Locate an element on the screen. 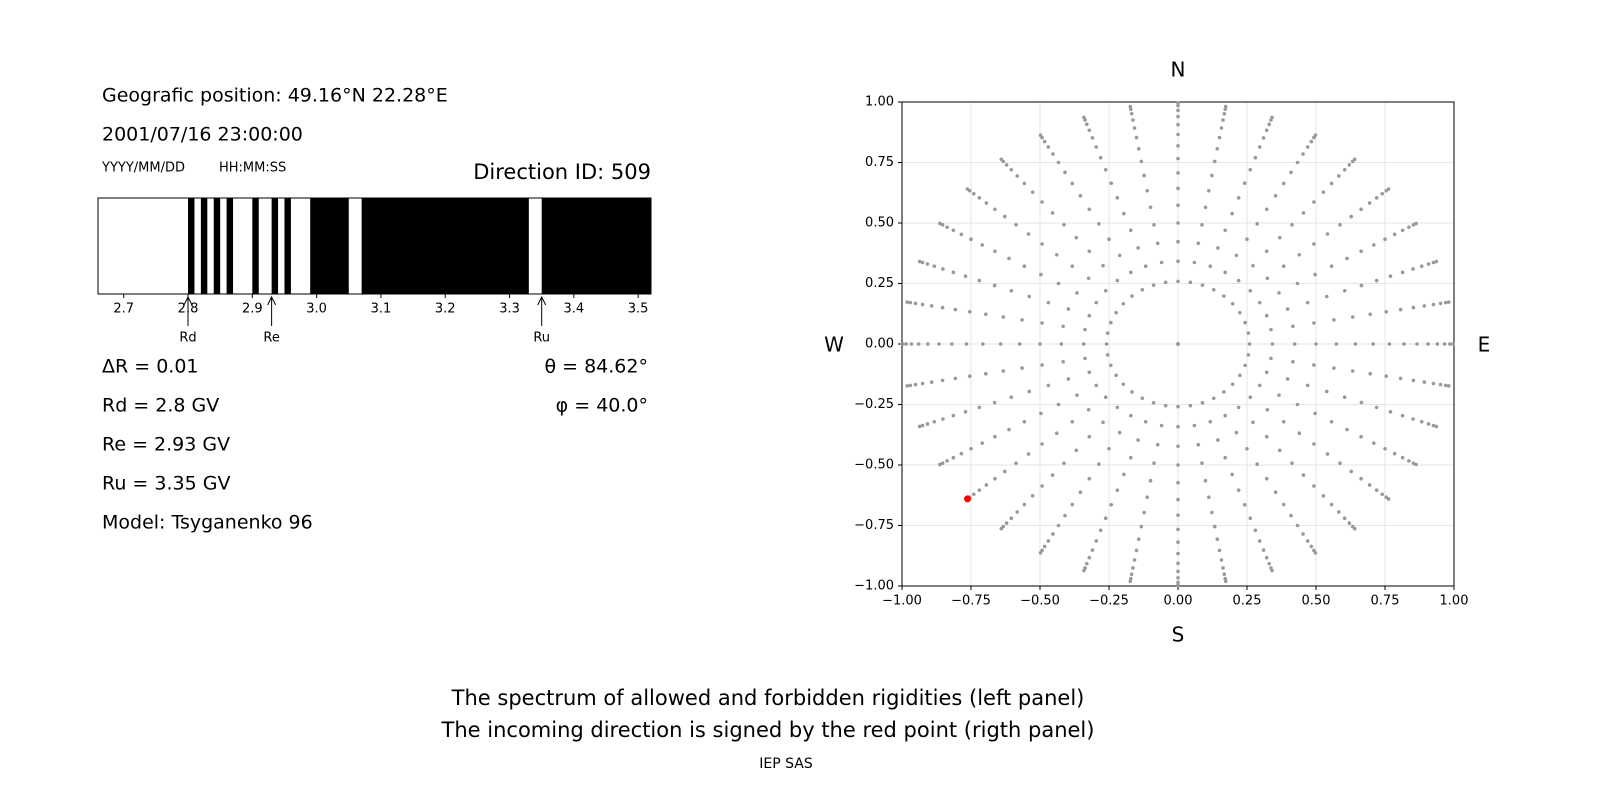 This screenshot has width=1600, height=800. x-tick-label: 3.4 is located at coordinates (573, 309).